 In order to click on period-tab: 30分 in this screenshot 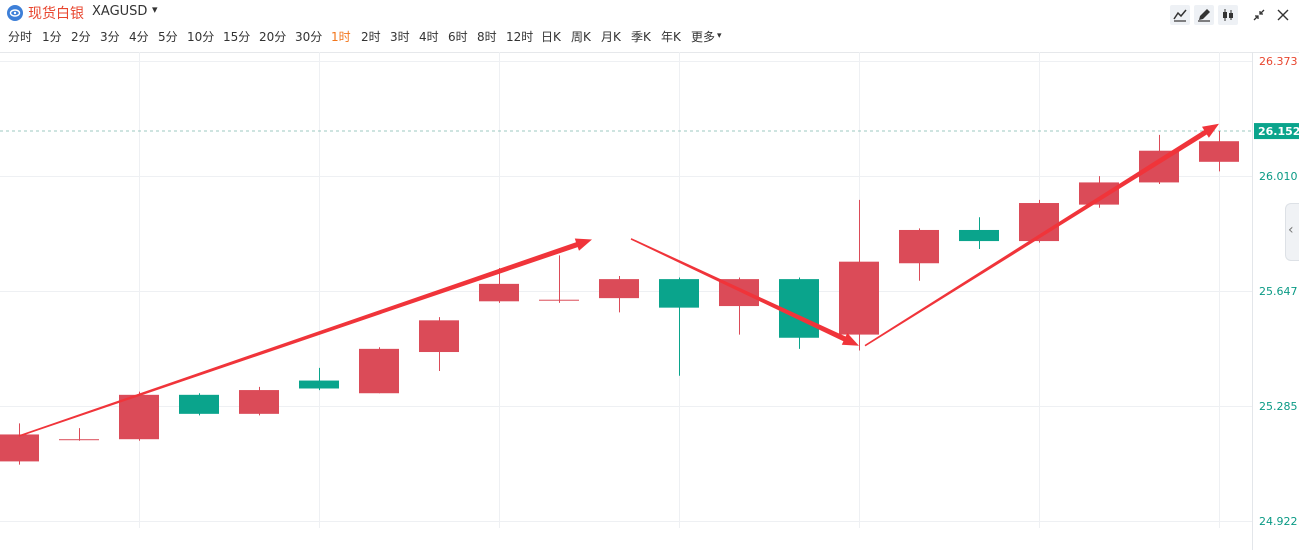, I will do `click(309, 37)`.